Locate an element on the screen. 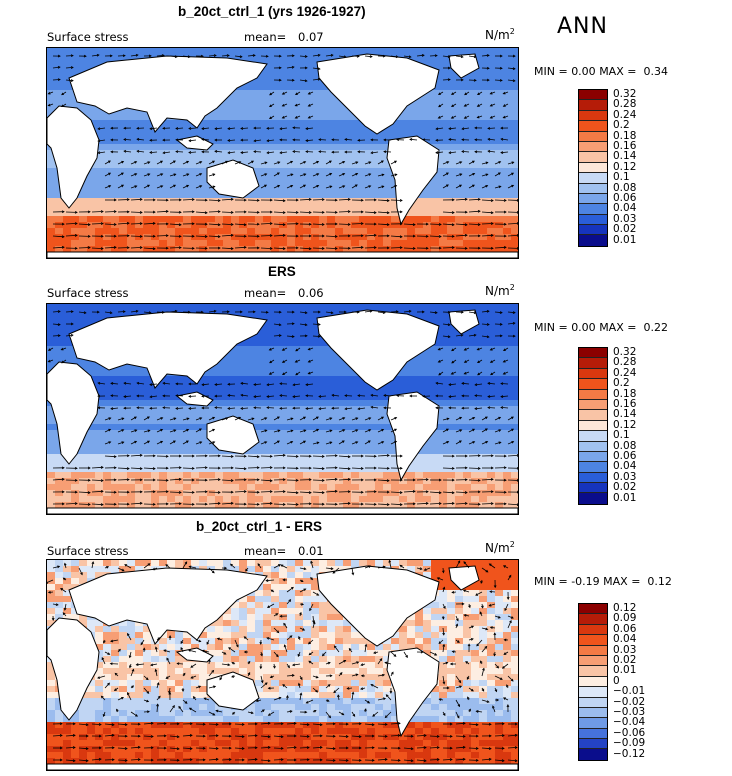  season-label: ANN is located at coordinates (582, 26).